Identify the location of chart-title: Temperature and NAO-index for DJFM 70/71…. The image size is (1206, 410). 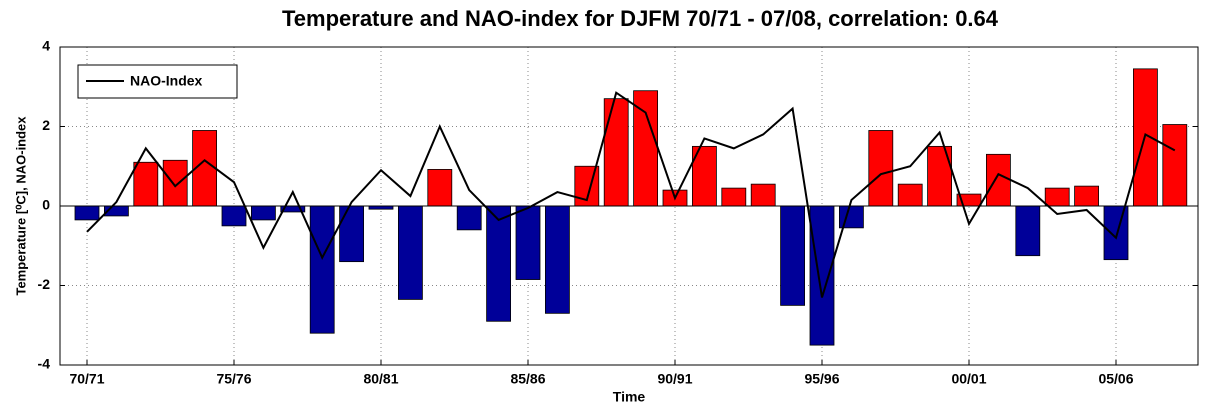
(640, 18).